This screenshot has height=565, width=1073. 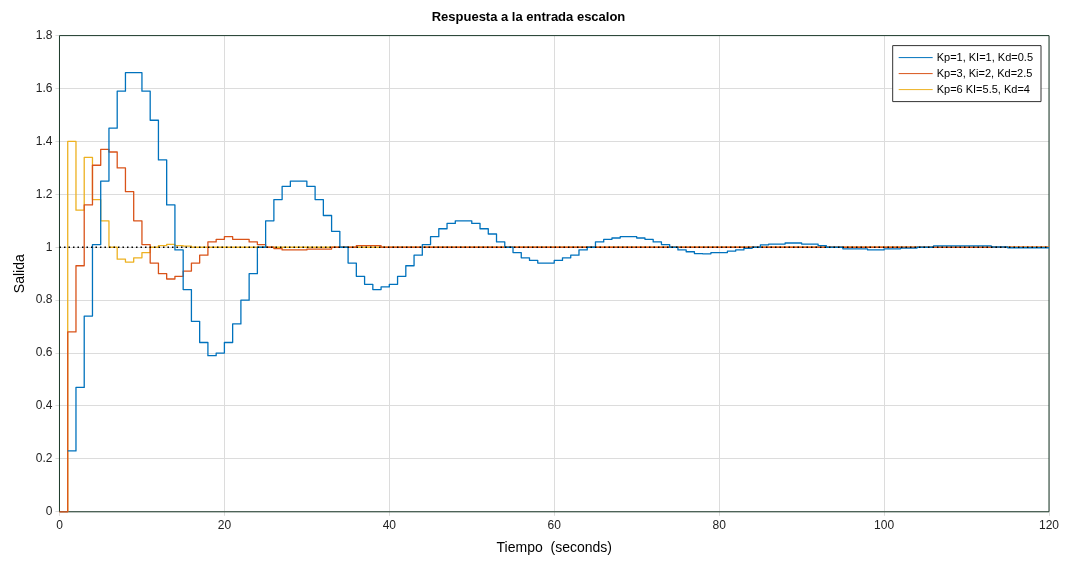 What do you see at coordinates (49, 511) in the screenshot?
I see `y-tick-label: 0` at bounding box center [49, 511].